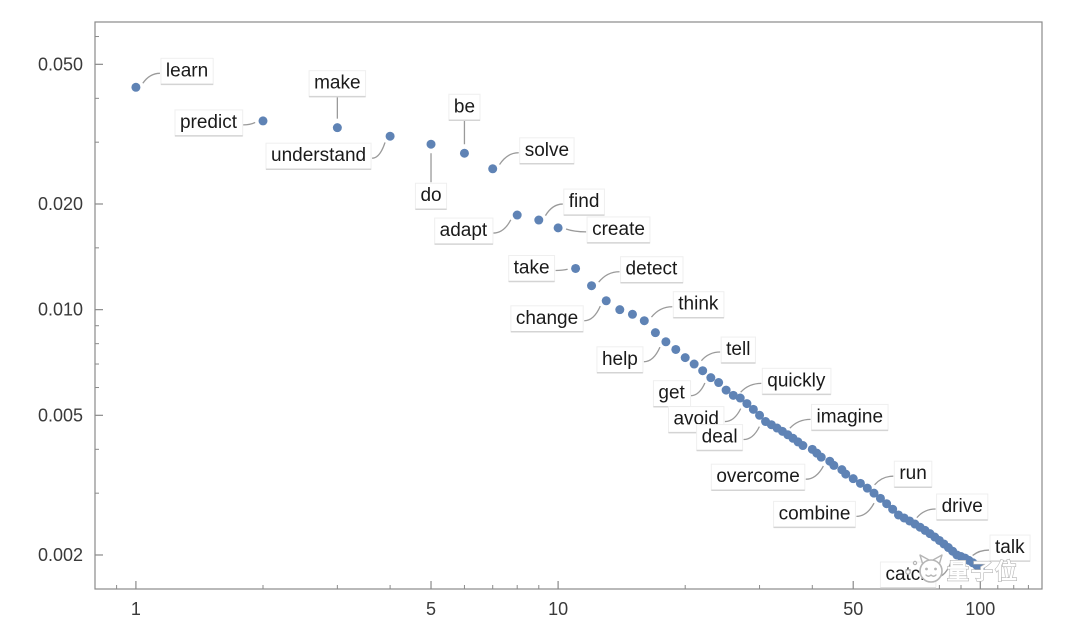  I want to click on callout-label: adapt, so click(464, 230).